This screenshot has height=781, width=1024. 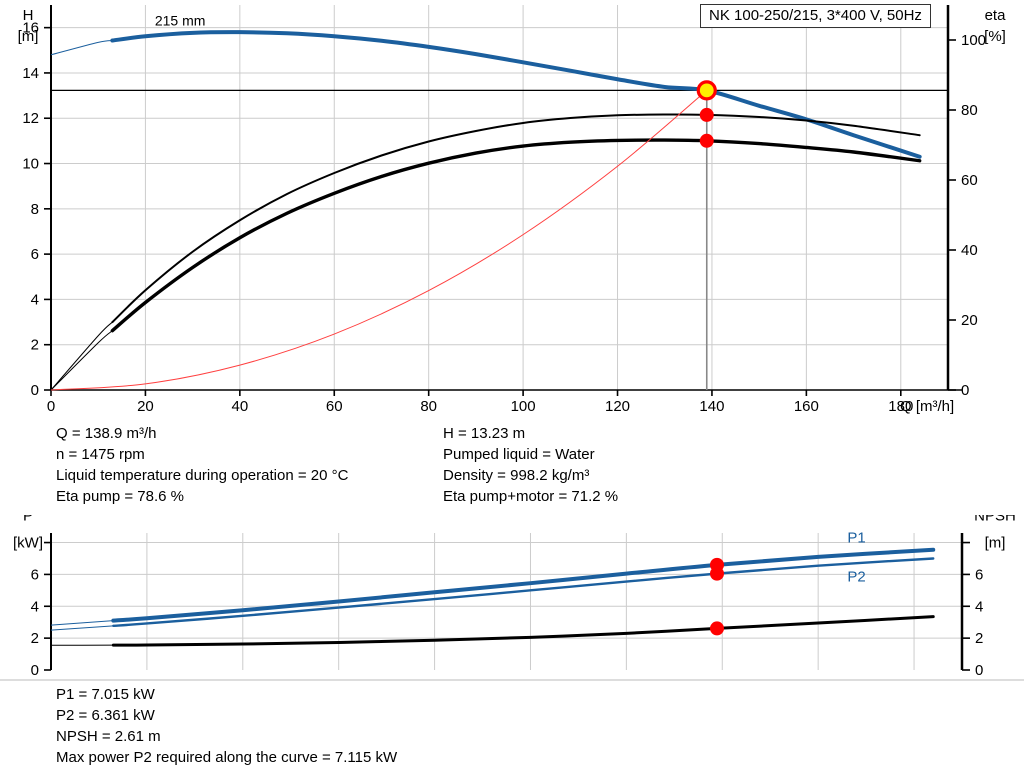 I want to click on y-tick-label-right: 20, so click(x=969, y=320).